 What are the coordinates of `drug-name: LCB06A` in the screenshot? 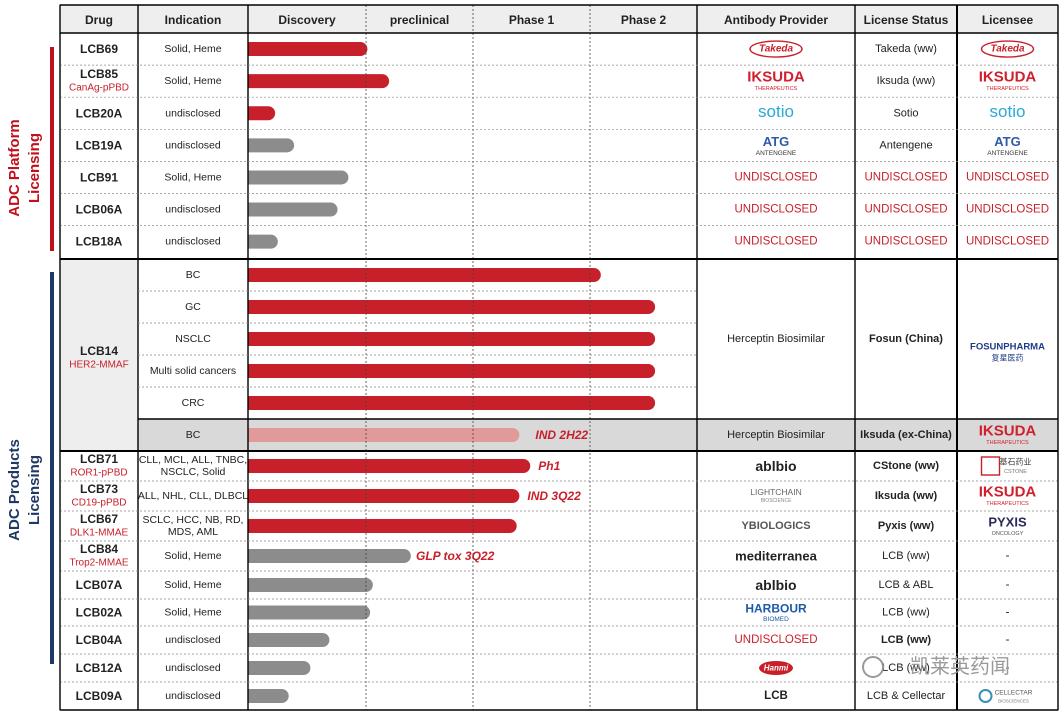 It's located at (99, 210).